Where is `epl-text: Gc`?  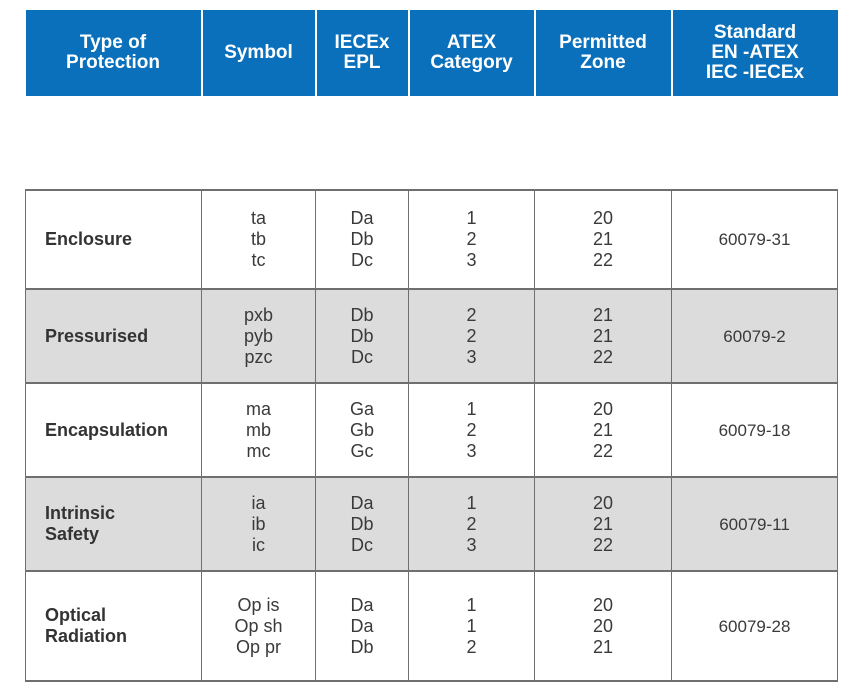
epl-text: Gc is located at coordinates (362, 450).